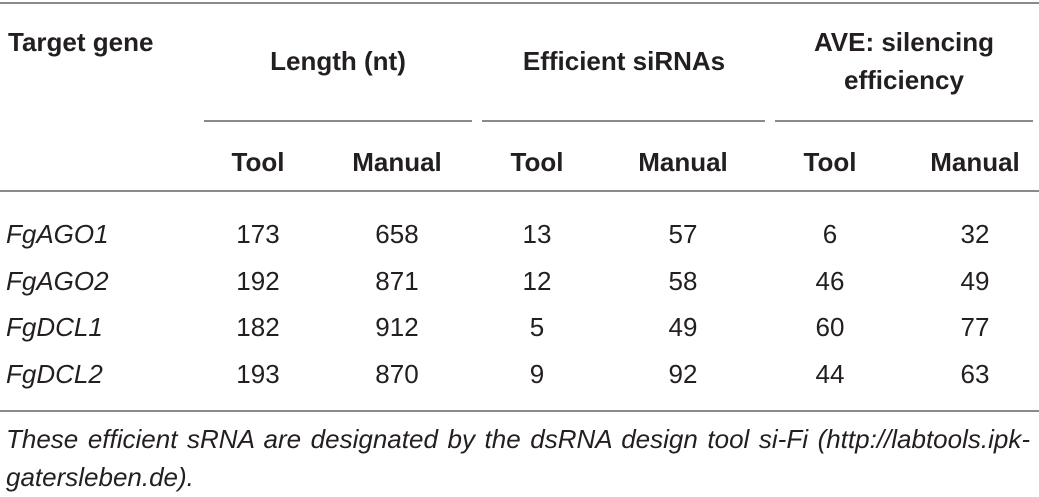  What do you see at coordinates (397, 234) in the screenshot?
I see `value-cell: 658` at bounding box center [397, 234].